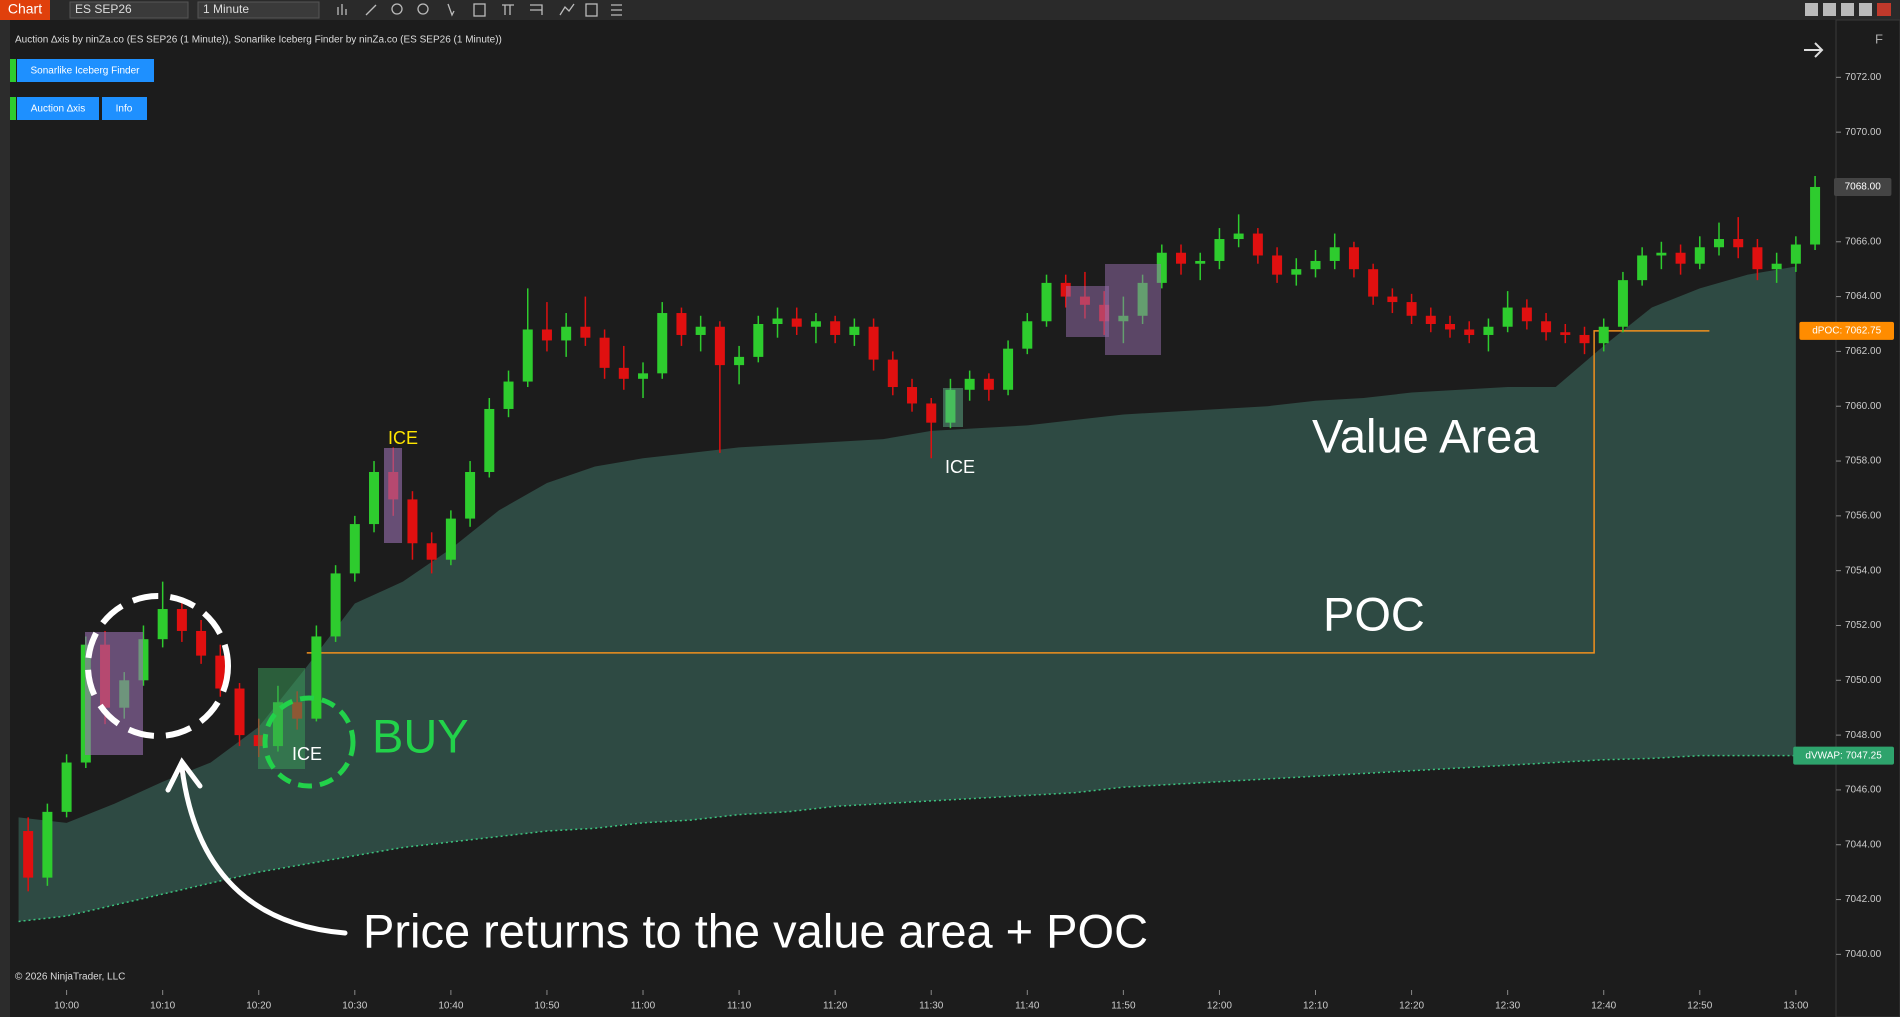  I want to click on interval: 1 Minute, so click(226, 9).